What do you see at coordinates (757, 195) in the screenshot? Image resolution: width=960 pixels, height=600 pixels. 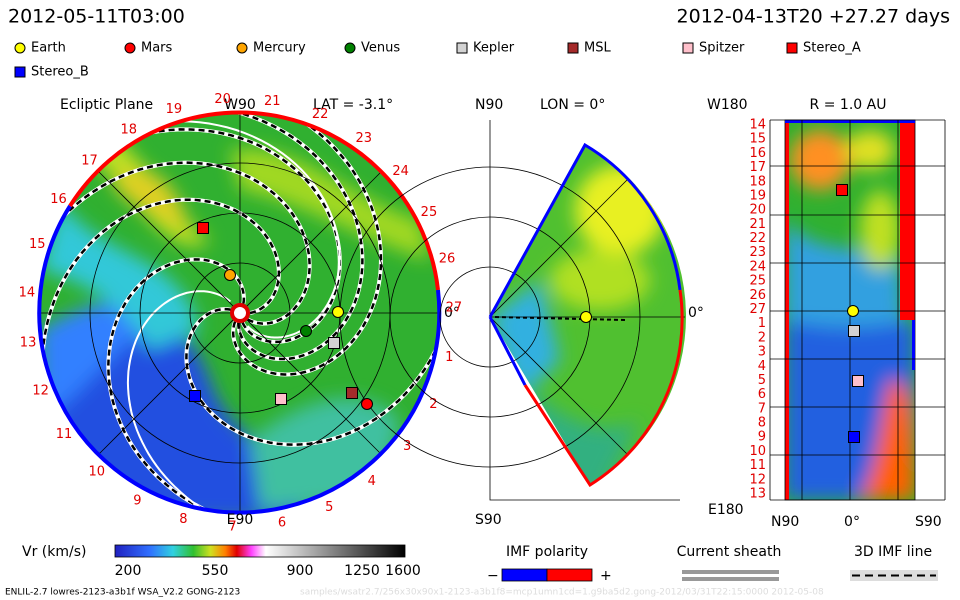 I see `radial-y-label: 19` at bounding box center [757, 195].